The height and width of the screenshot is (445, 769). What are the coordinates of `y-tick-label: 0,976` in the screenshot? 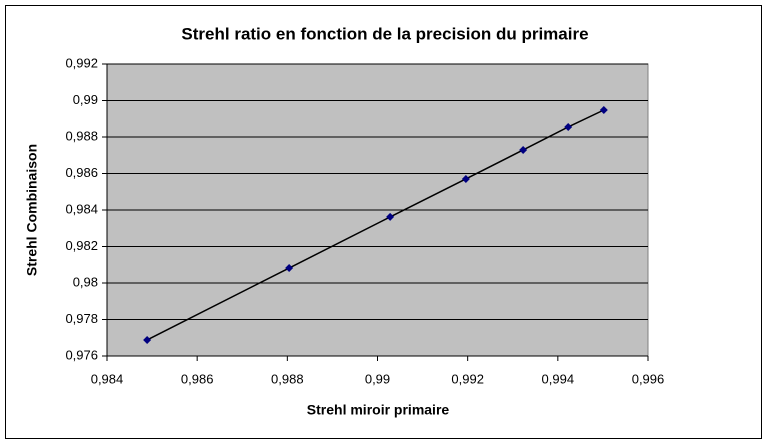 It's located at (81, 354).